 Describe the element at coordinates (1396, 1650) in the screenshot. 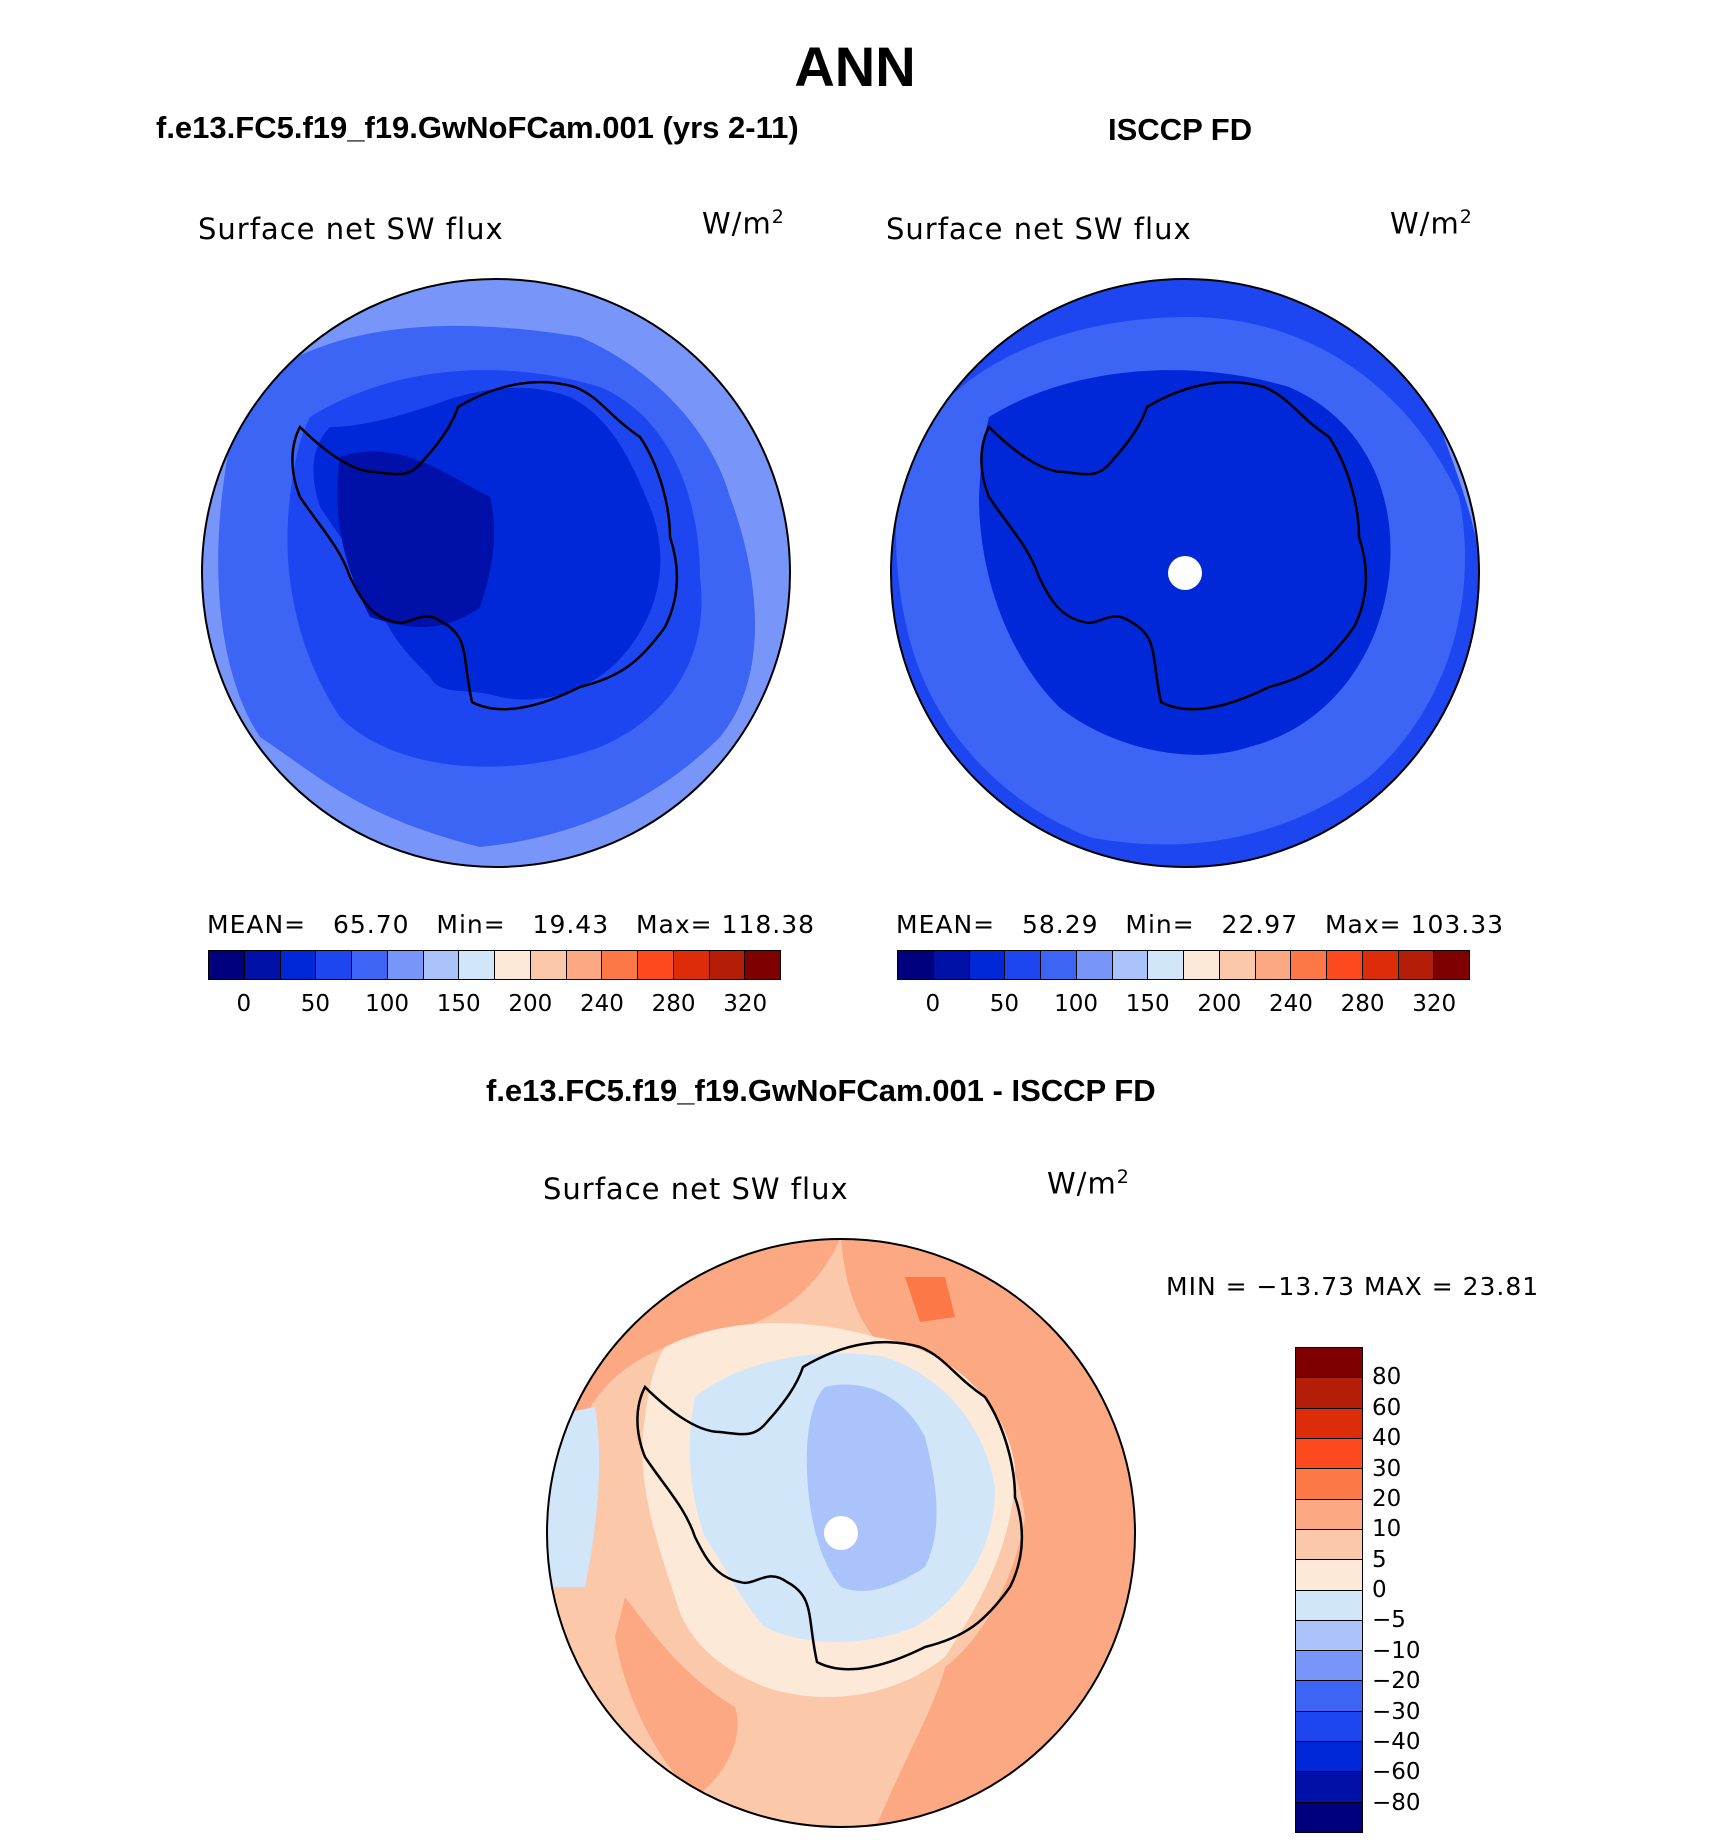

I see `colorbar-tick-label: −10` at that location.